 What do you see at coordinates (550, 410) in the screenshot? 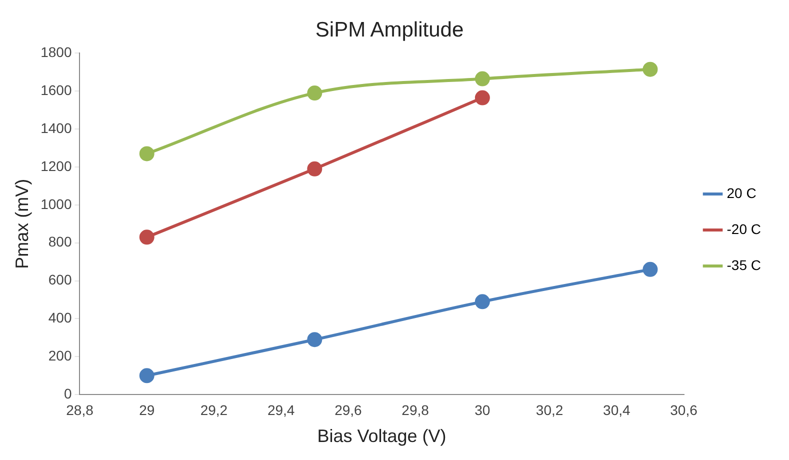
I see `x-tick-label: 30,2` at bounding box center [550, 410].